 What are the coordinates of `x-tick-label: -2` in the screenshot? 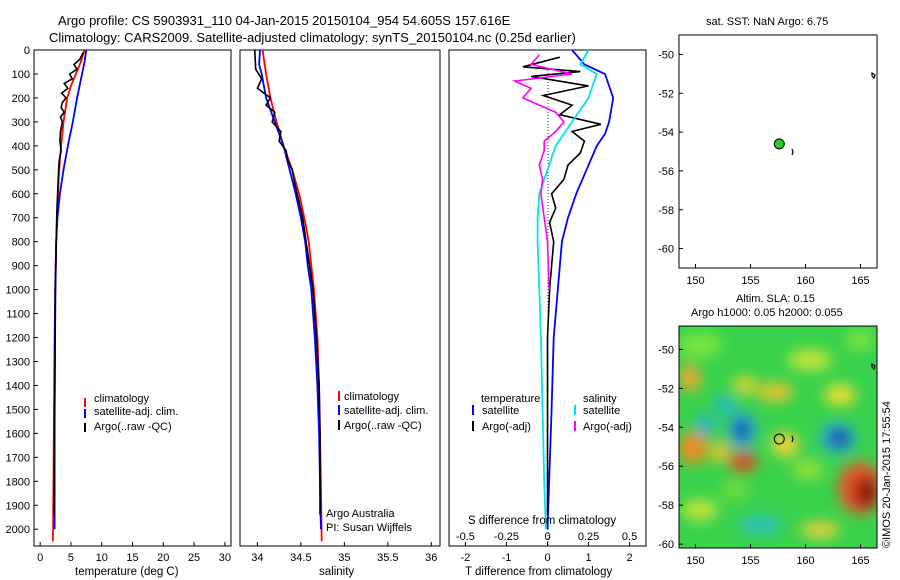 It's located at (466, 558).